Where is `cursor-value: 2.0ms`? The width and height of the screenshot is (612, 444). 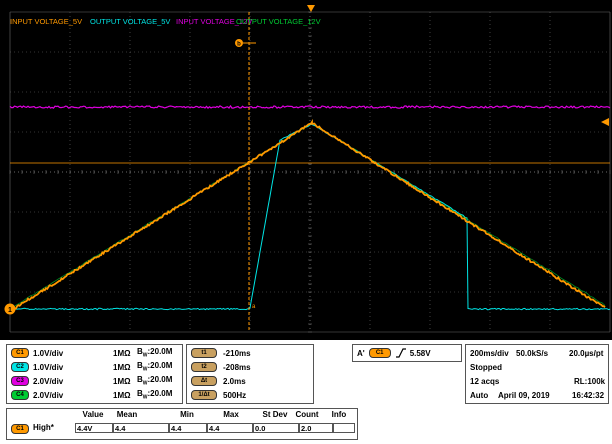
cursor-value: 2.0ms is located at coordinates (234, 381).